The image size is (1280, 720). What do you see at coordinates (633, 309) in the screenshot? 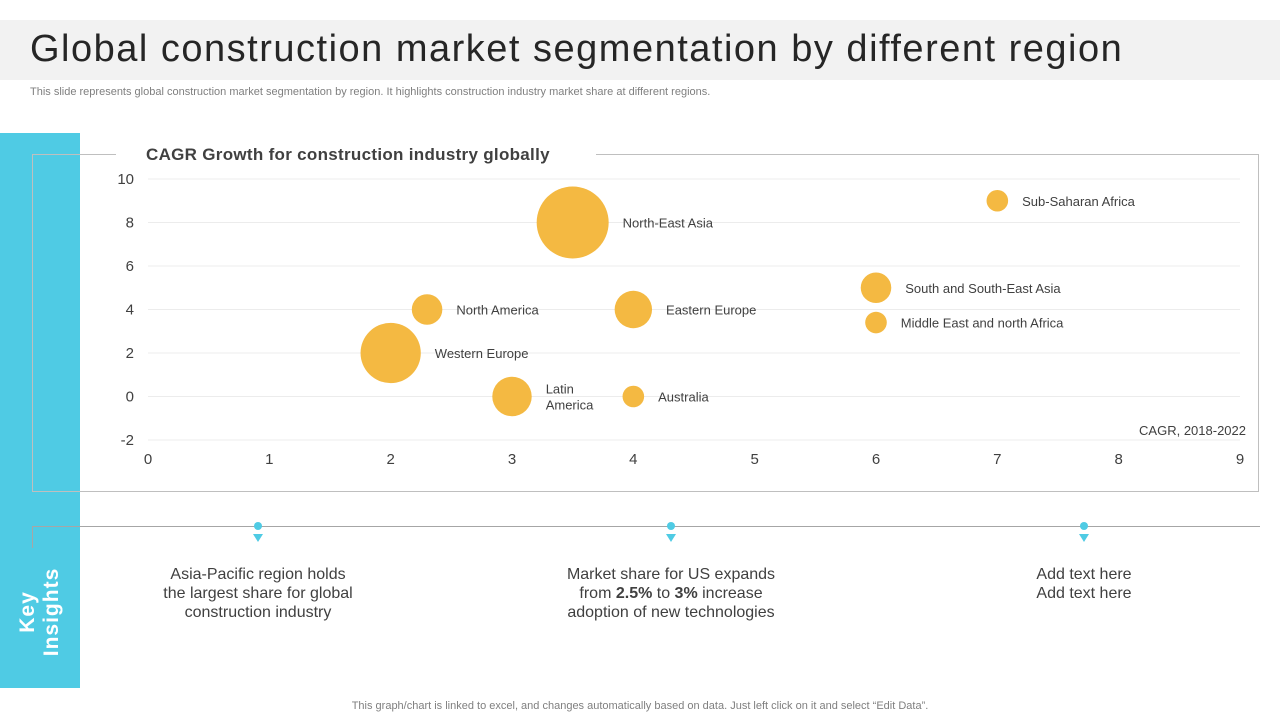
I see `bubble-eastern-europe` at bounding box center [633, 309].